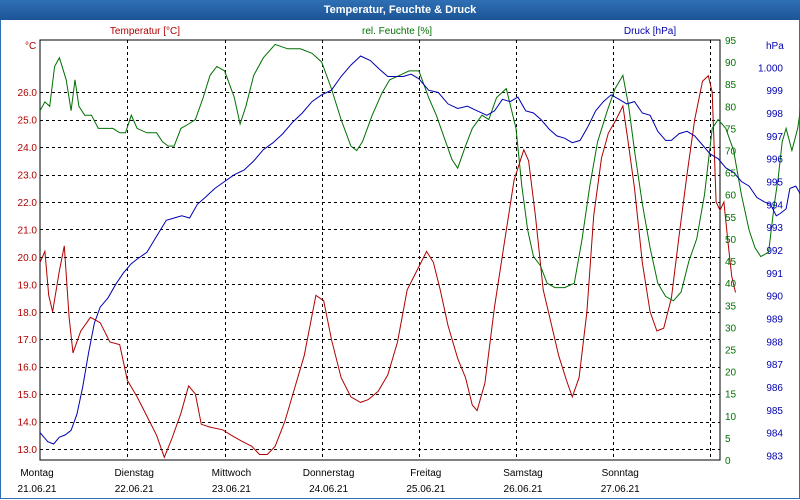 The width and height of the screenshot is (800, 500). What do you see at coordinates (425, 473) in the screenshot?
I see `day-name-label: Freitag` at bounding box center [425, 473].